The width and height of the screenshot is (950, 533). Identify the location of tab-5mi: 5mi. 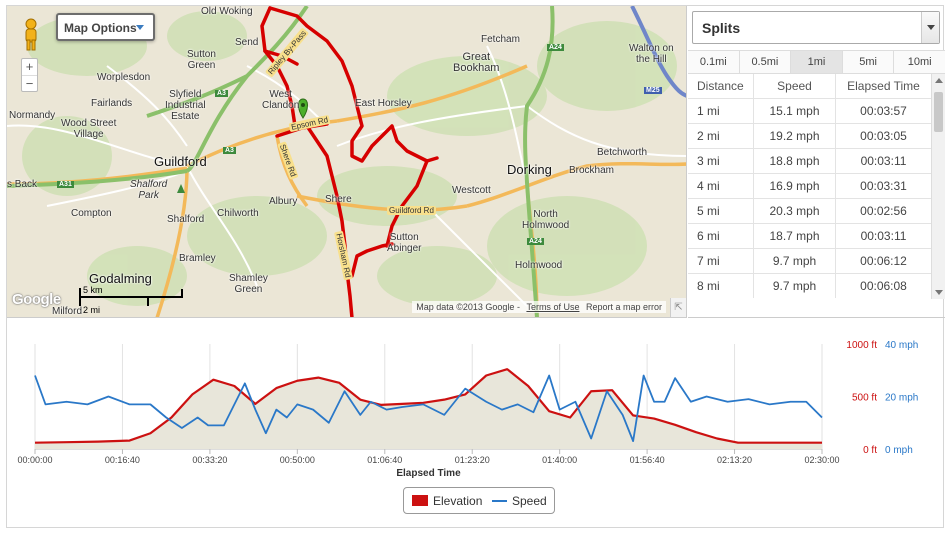
(868, 62).